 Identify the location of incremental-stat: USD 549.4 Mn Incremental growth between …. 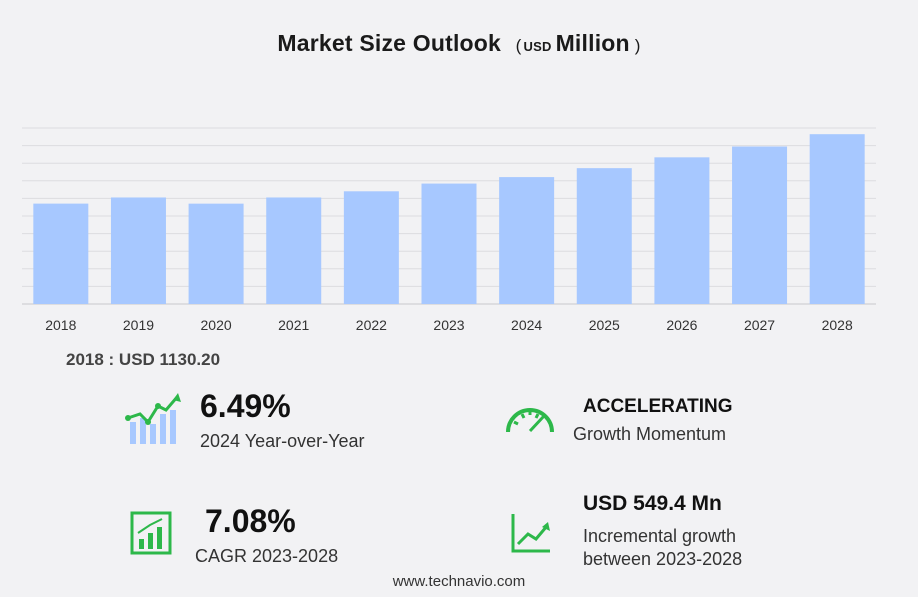
(662, 531).